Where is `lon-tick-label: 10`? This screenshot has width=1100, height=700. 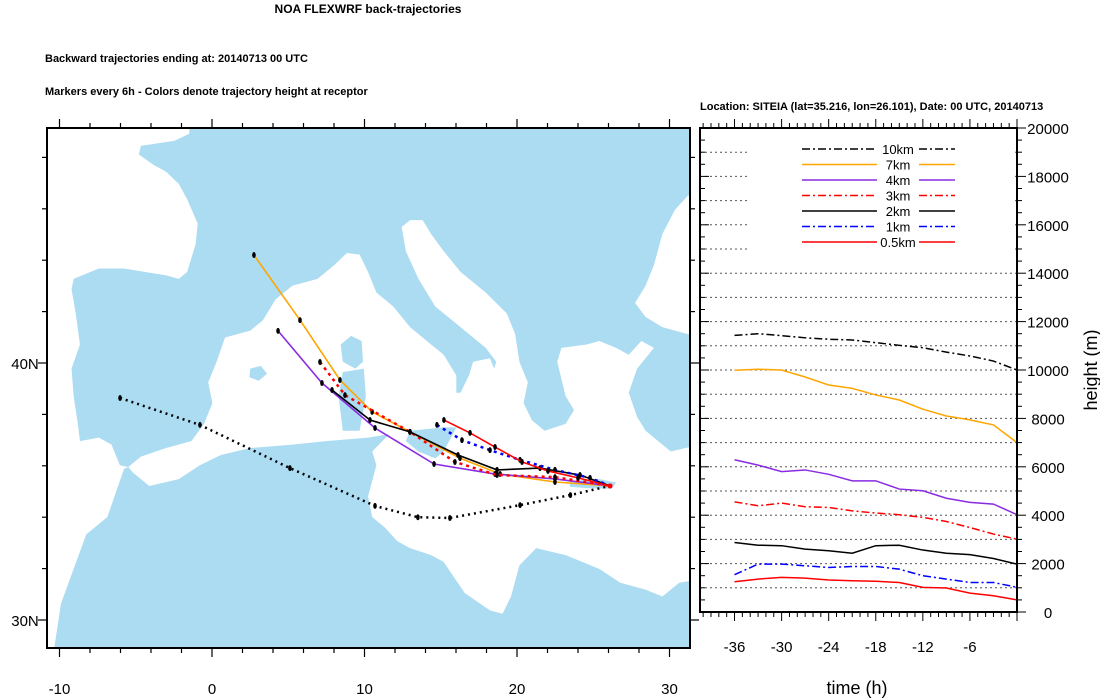 lon-tick-label: 10 is located at coordinates (364, 689).